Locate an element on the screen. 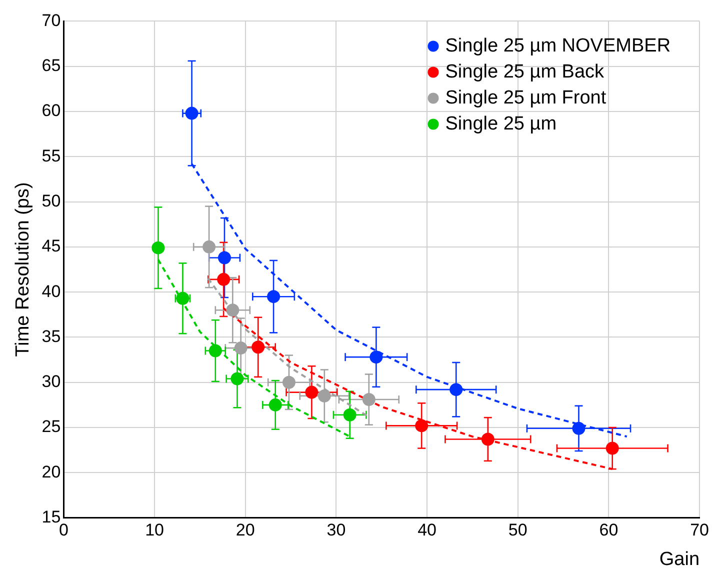 This screenshot has width=720, height=583. x-axis-title: Gain is located at coordinates (679, 559).